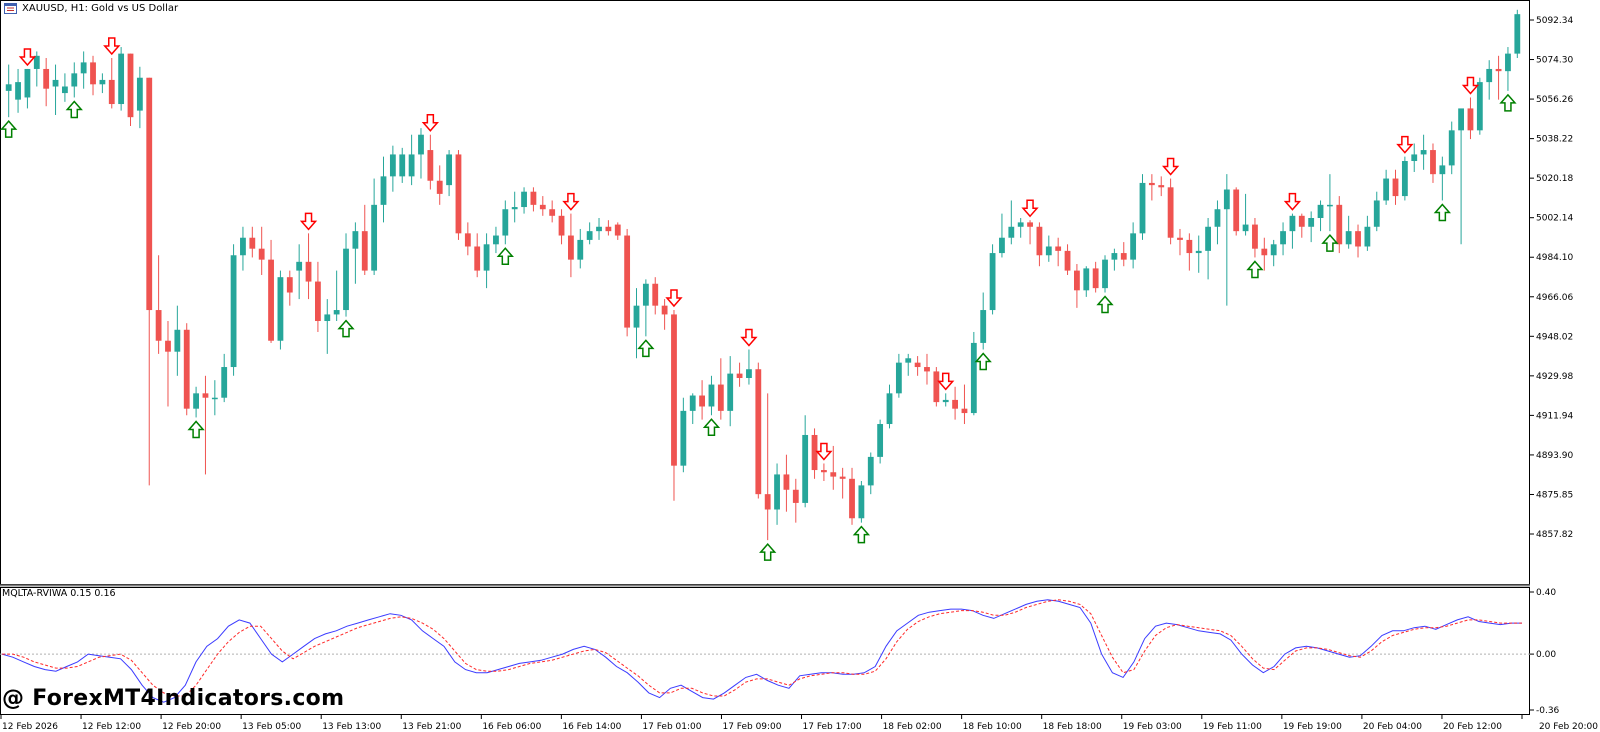  I want to click on chart-window-icon, so click(10, 8).